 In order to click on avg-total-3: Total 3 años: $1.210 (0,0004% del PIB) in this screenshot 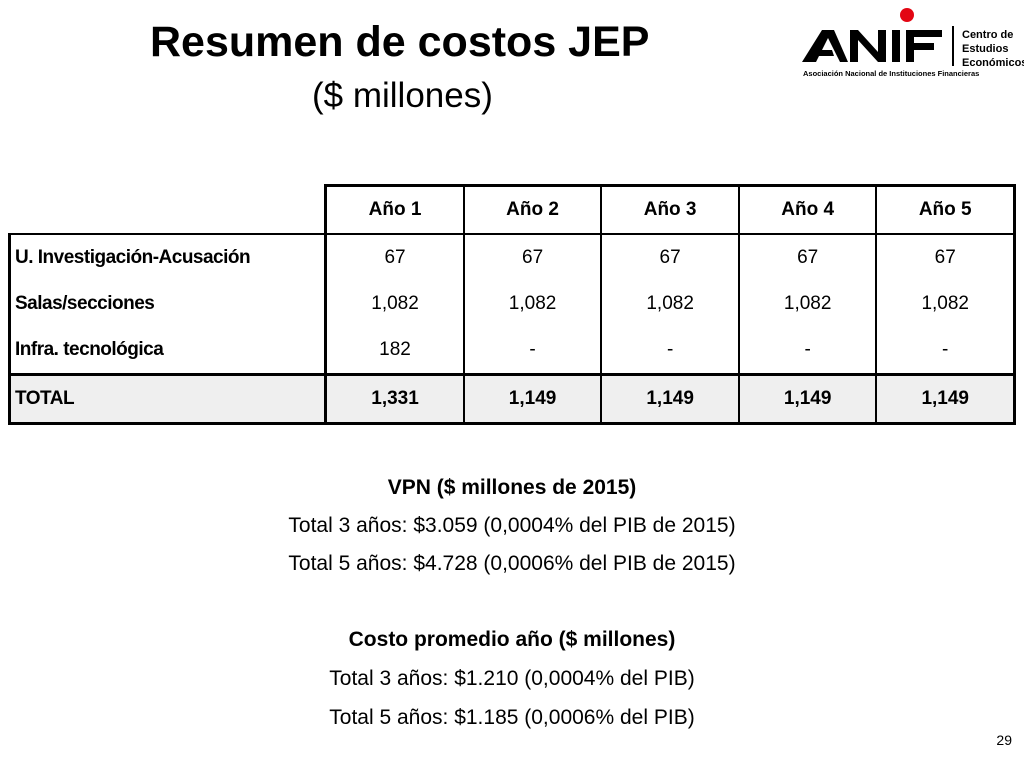, I will do `click(512, 678)`.